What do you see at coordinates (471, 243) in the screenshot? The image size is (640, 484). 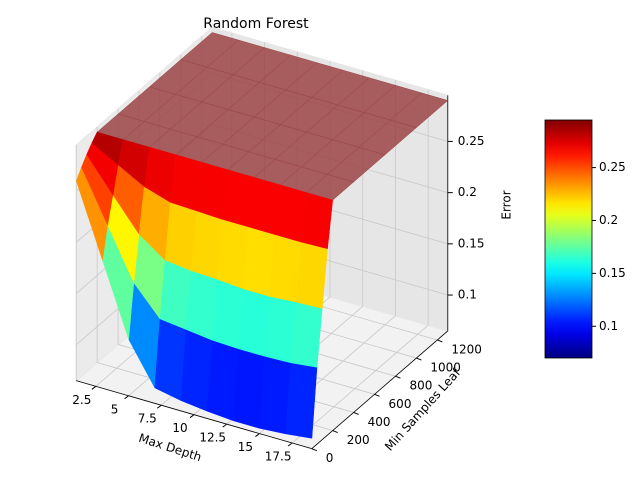 I see `tick-label: 0.15` at bounding box center [471, 243].